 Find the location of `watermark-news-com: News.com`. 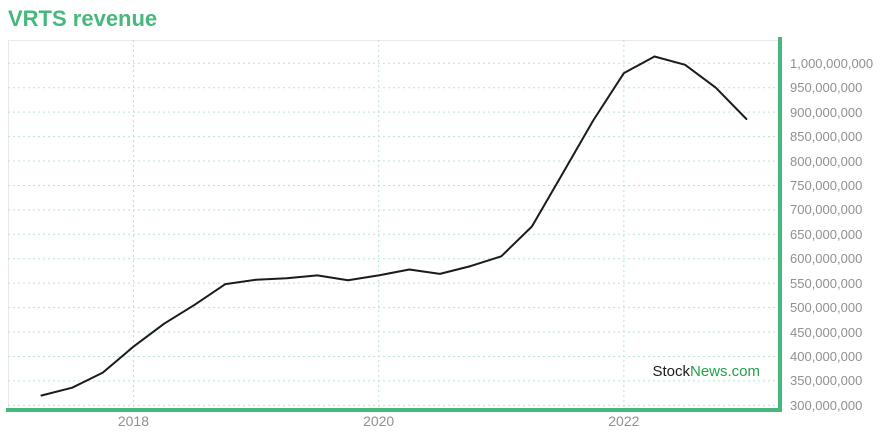

watermark-news-com: News.com is located at coordinates (724, 371).